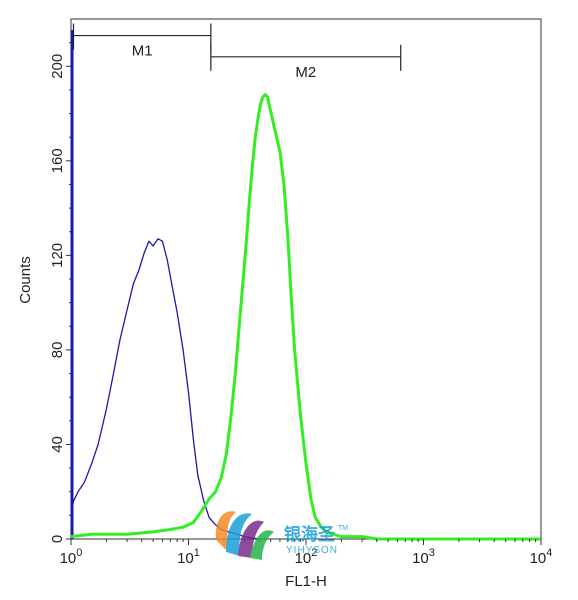 This screenshot has height=600, width=578. What do you see at coordinates (306, 557) in the screenshot?
I see `x-tick-label: 10²` at bounding box center [306, 557].